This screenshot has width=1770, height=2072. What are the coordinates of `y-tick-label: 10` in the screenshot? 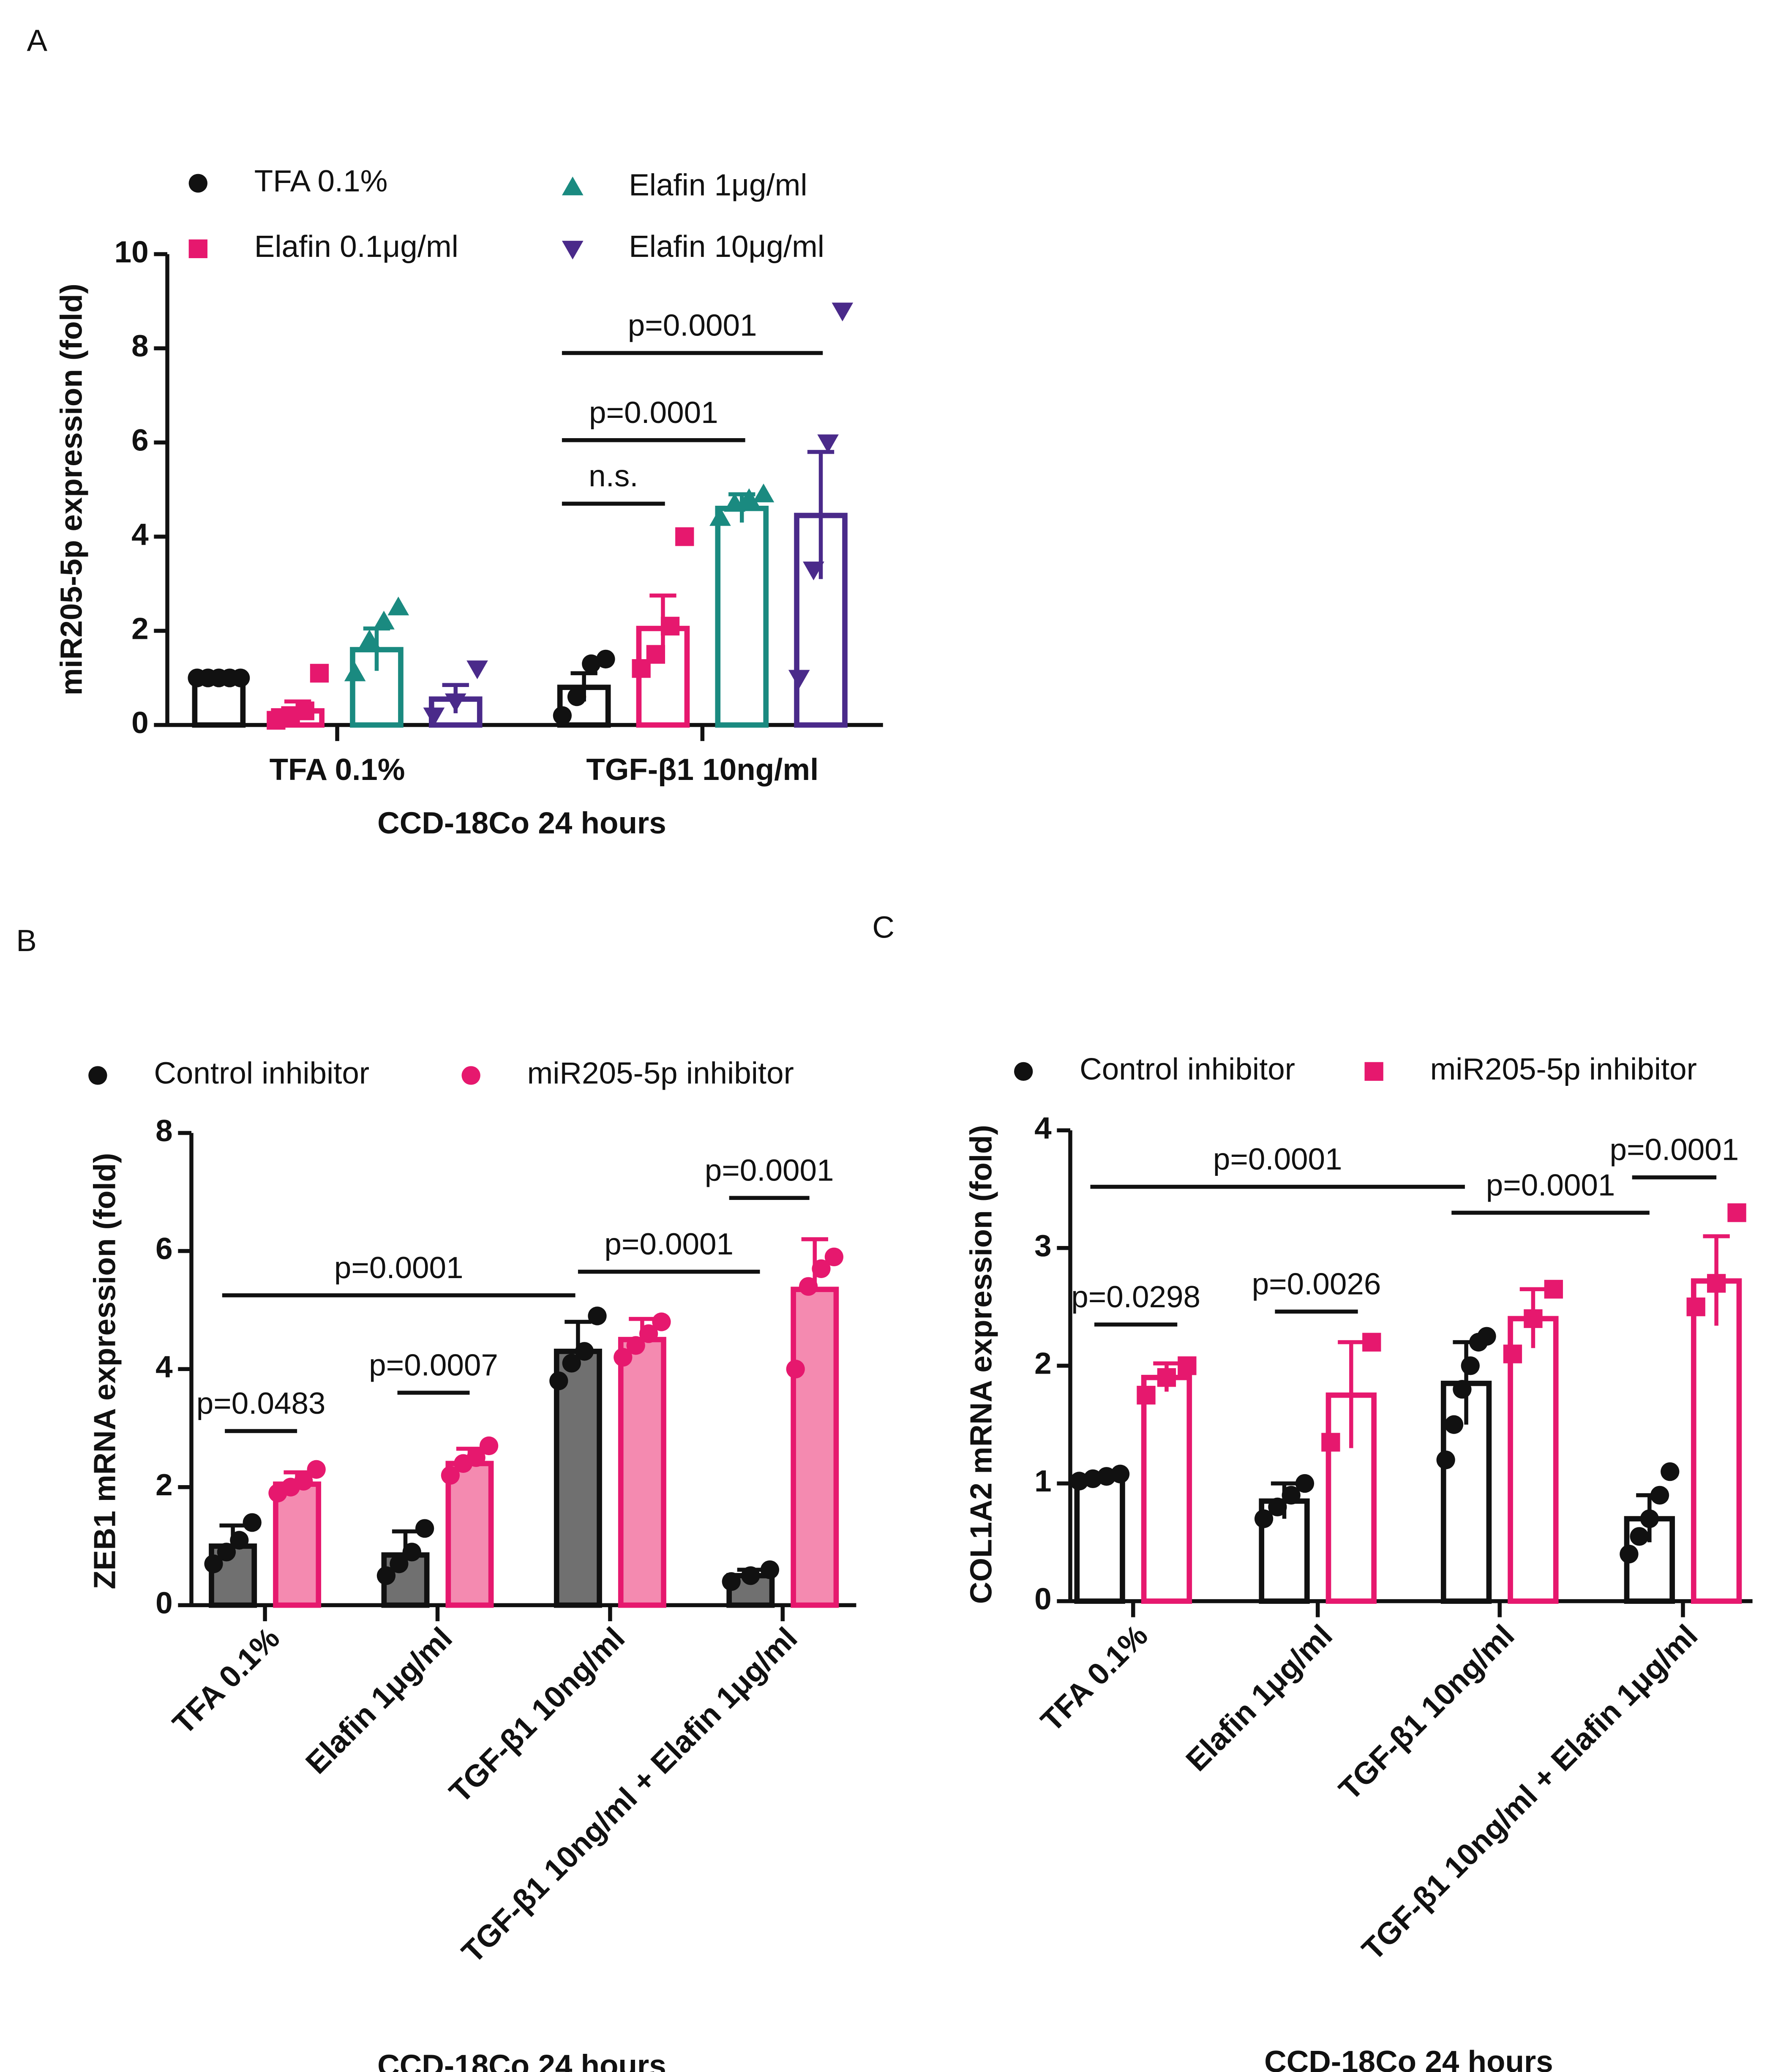 It's located at (132, 252).